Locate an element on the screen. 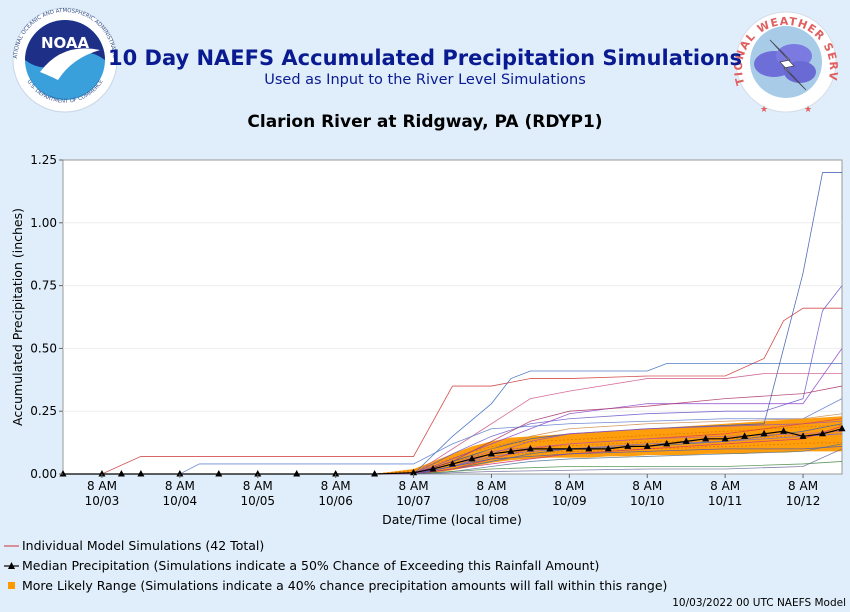  x-tick-label-date: 10/09 is located at coordinates (569, 501).